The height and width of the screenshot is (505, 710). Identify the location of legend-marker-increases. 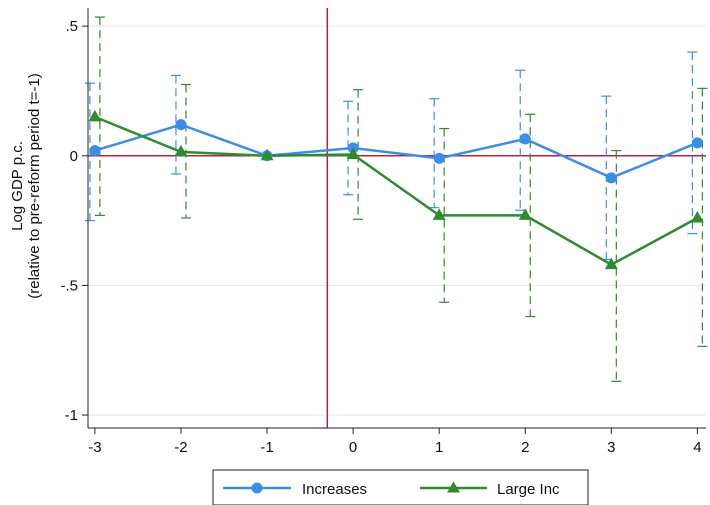
(257, 488).